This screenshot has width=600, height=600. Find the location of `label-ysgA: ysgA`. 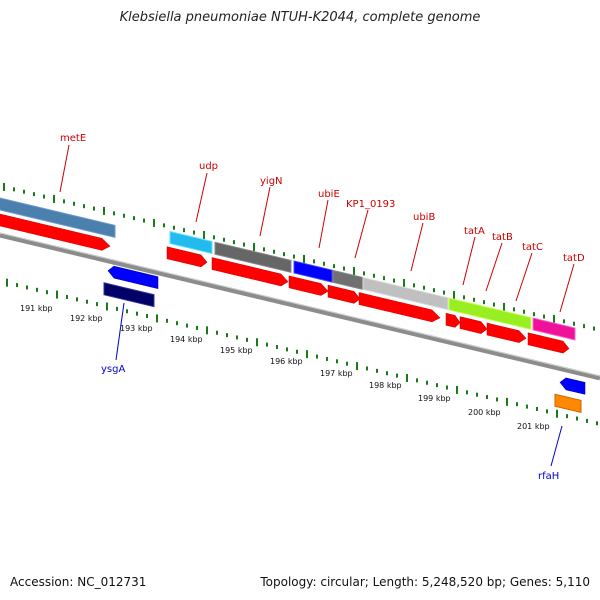

label-ysgA: ysgA is located at coordinates (113, 369).